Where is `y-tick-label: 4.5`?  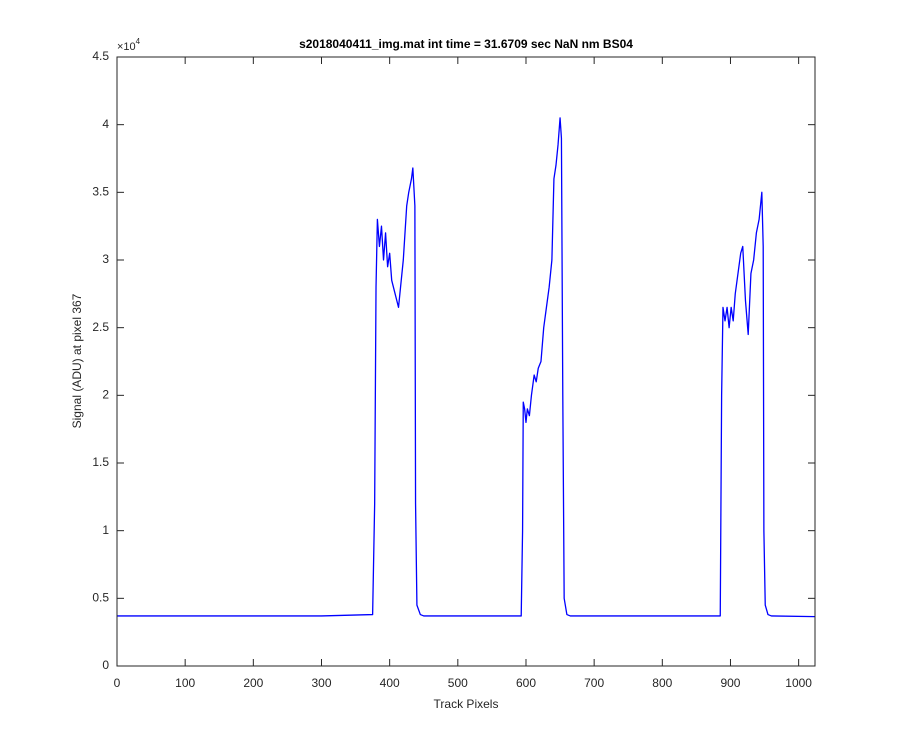 y-tick-label: 4.5 is located at coordinates (100, 56).